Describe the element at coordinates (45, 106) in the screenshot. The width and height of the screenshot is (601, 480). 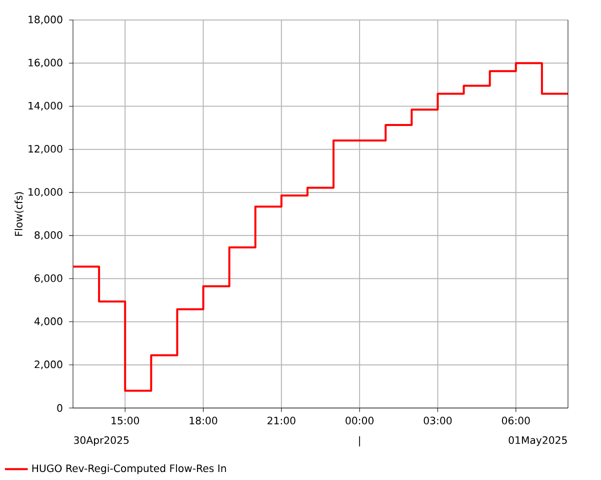
I see `y-tick-label: 14,000` at that location.